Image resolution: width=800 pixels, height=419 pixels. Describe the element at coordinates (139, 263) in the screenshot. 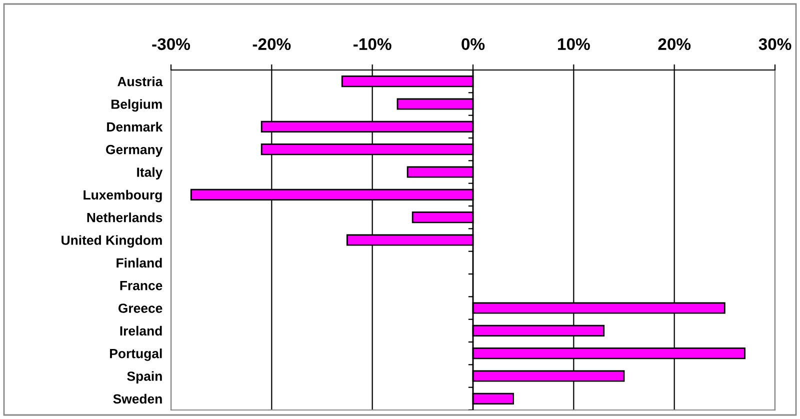

I see `y-tick-label: Finland` at that location.